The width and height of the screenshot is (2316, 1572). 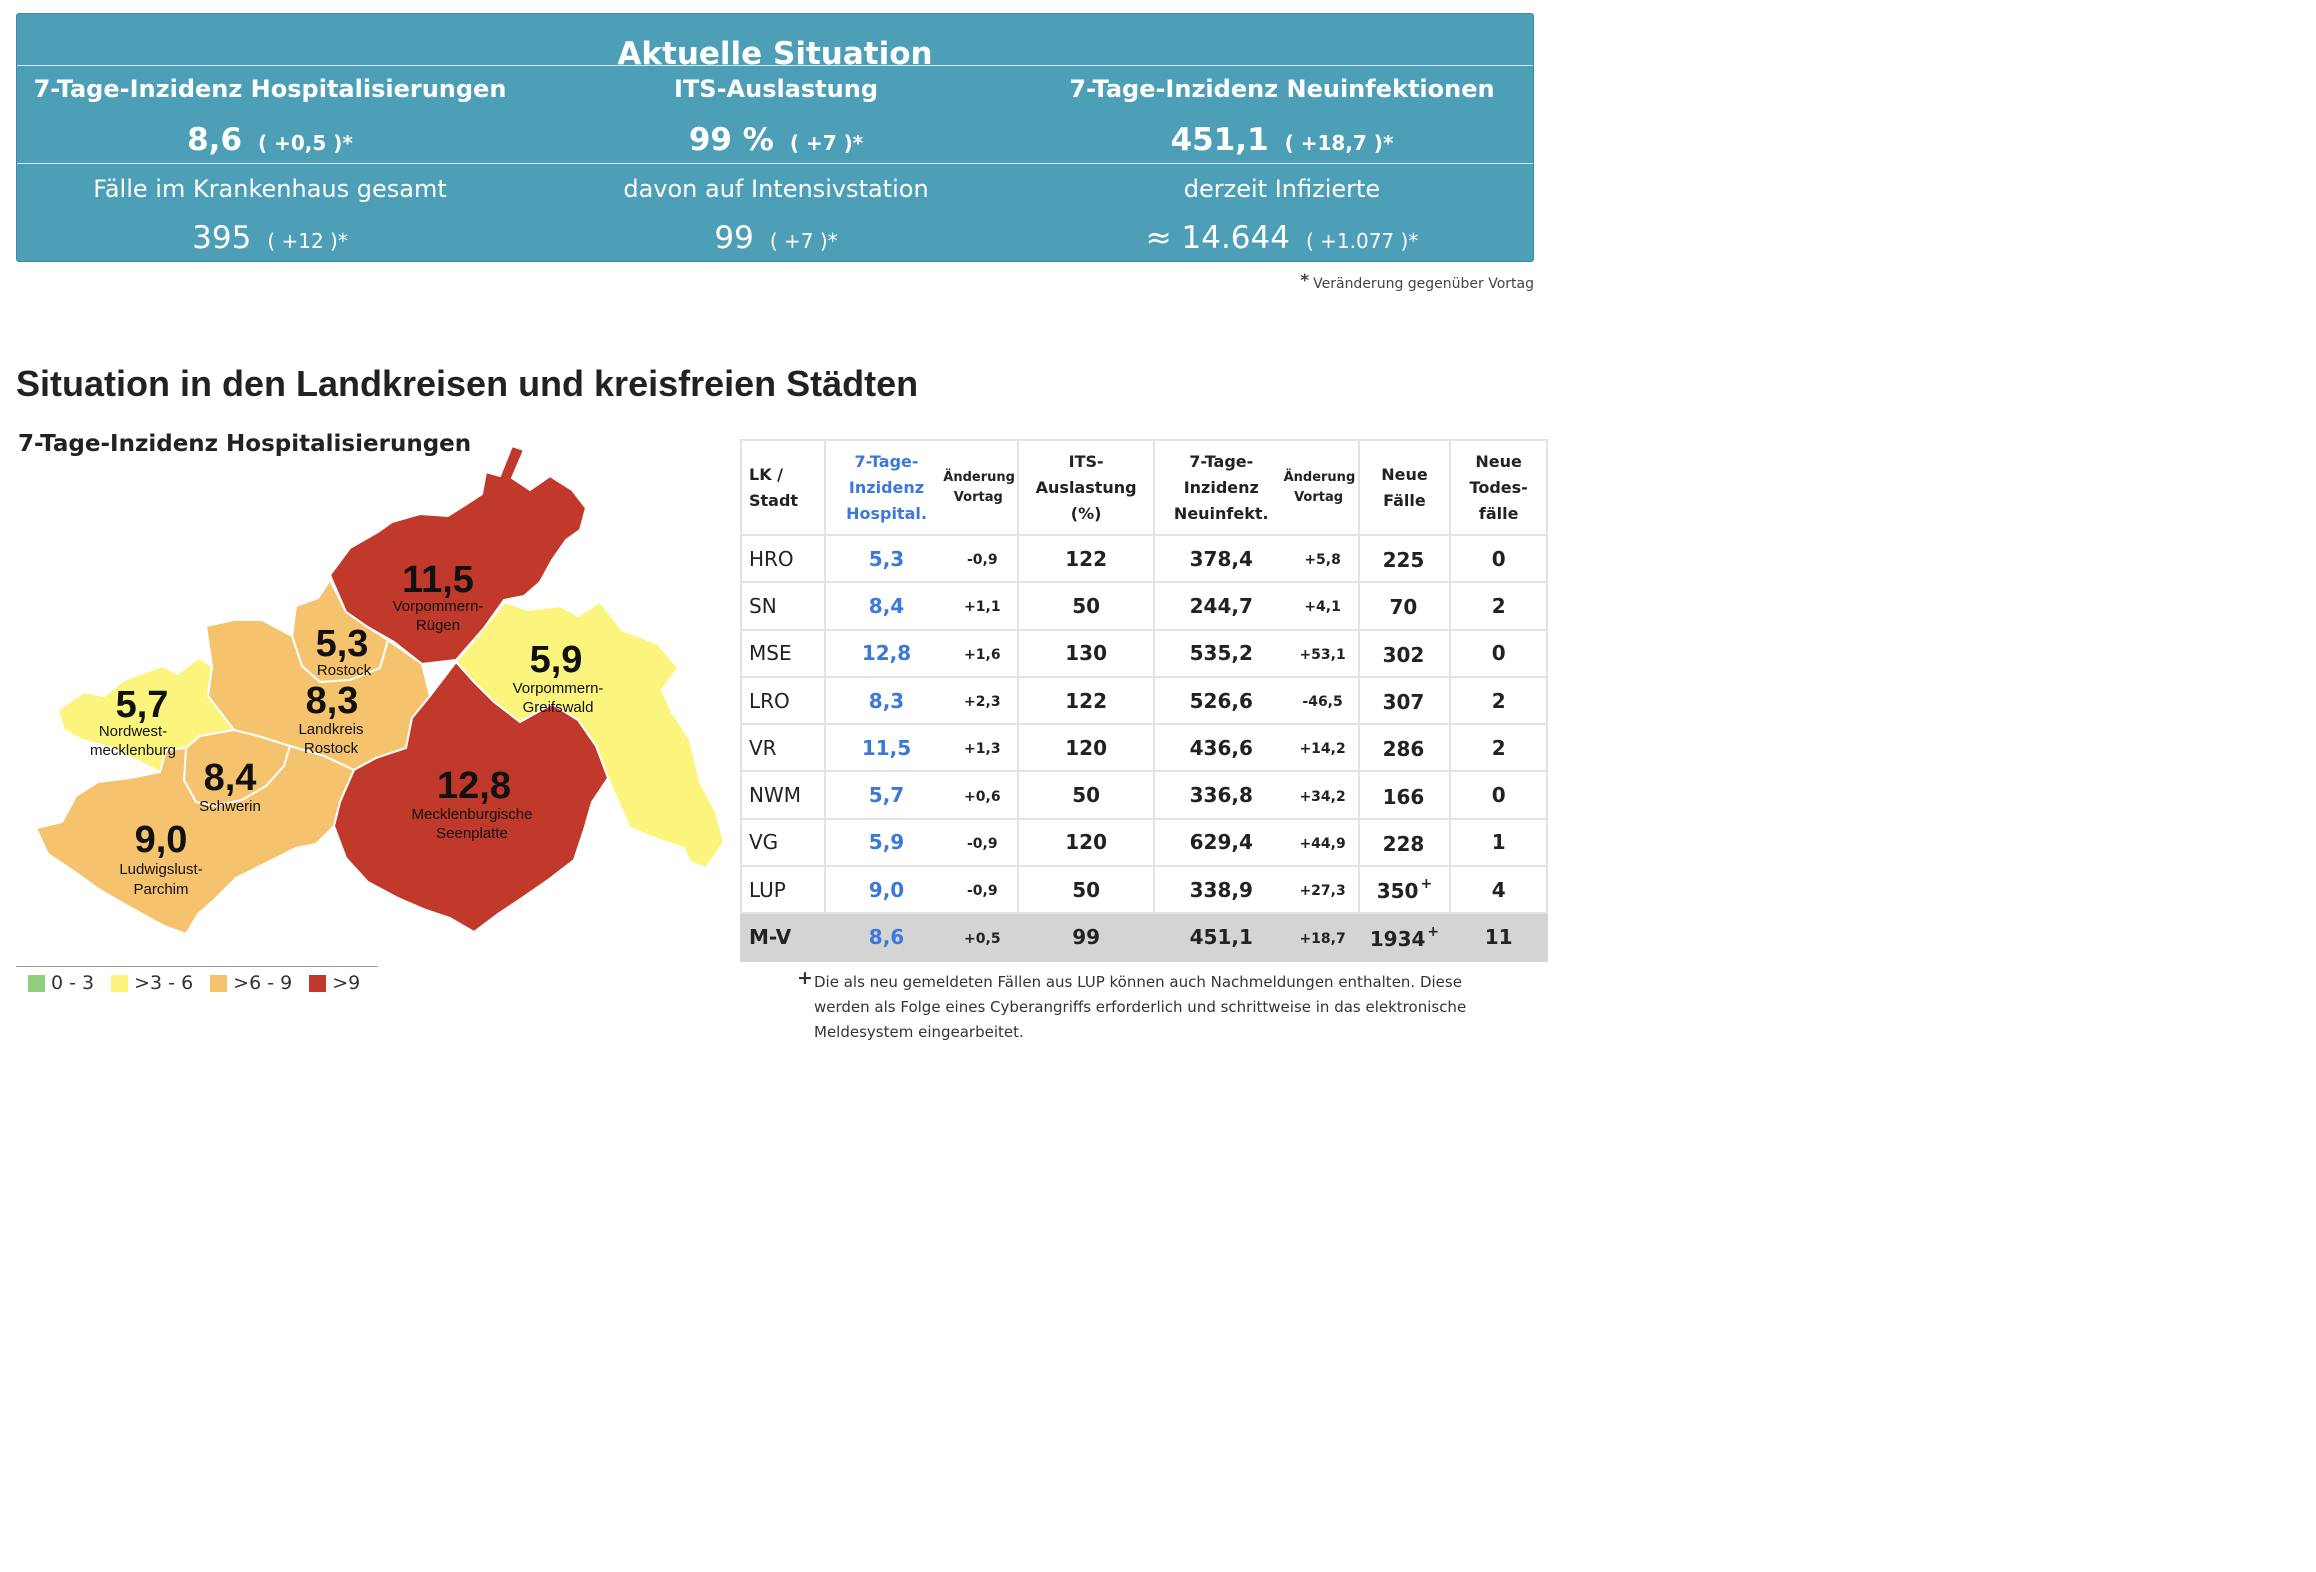 I want to click on cell-faelle-value: 286, so click(x=1403, y=749).